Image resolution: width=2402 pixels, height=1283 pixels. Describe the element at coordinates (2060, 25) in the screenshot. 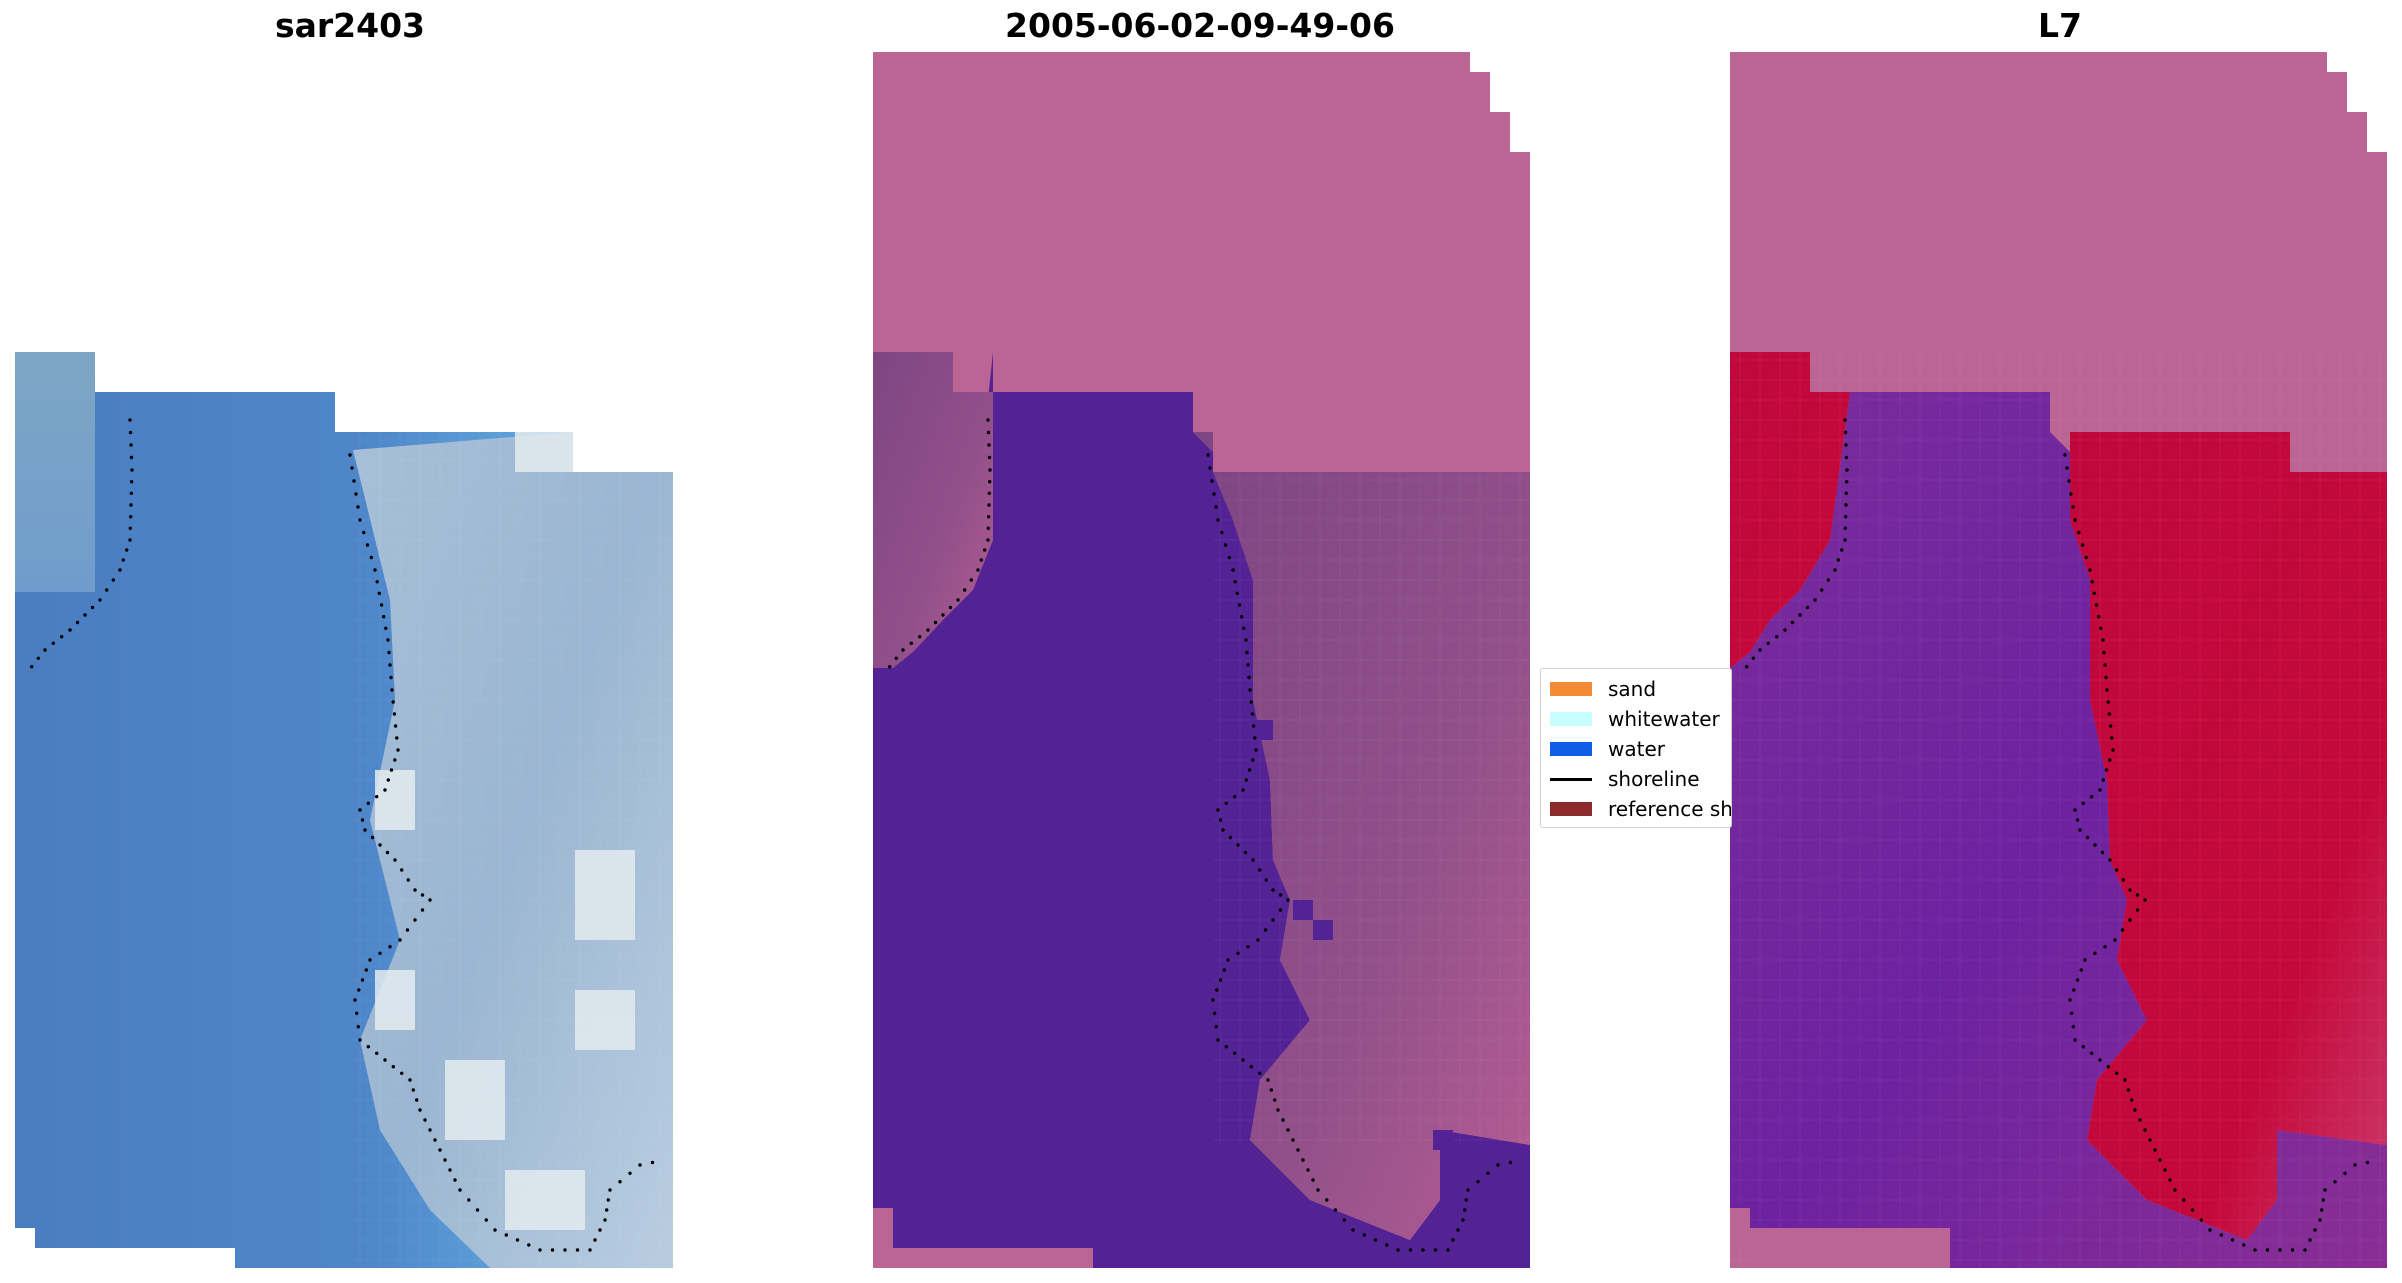

I see `panel-title-mndwi: L7` at that location.